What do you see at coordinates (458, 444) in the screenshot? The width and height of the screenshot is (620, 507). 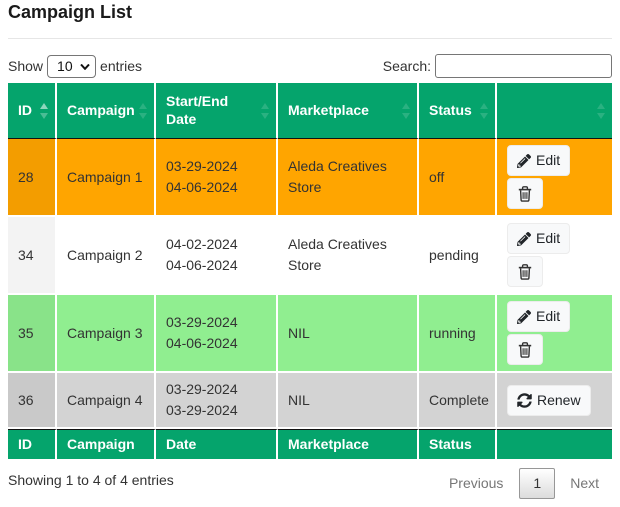 I see `footer-status: Status` at bounding box center [458, 444].